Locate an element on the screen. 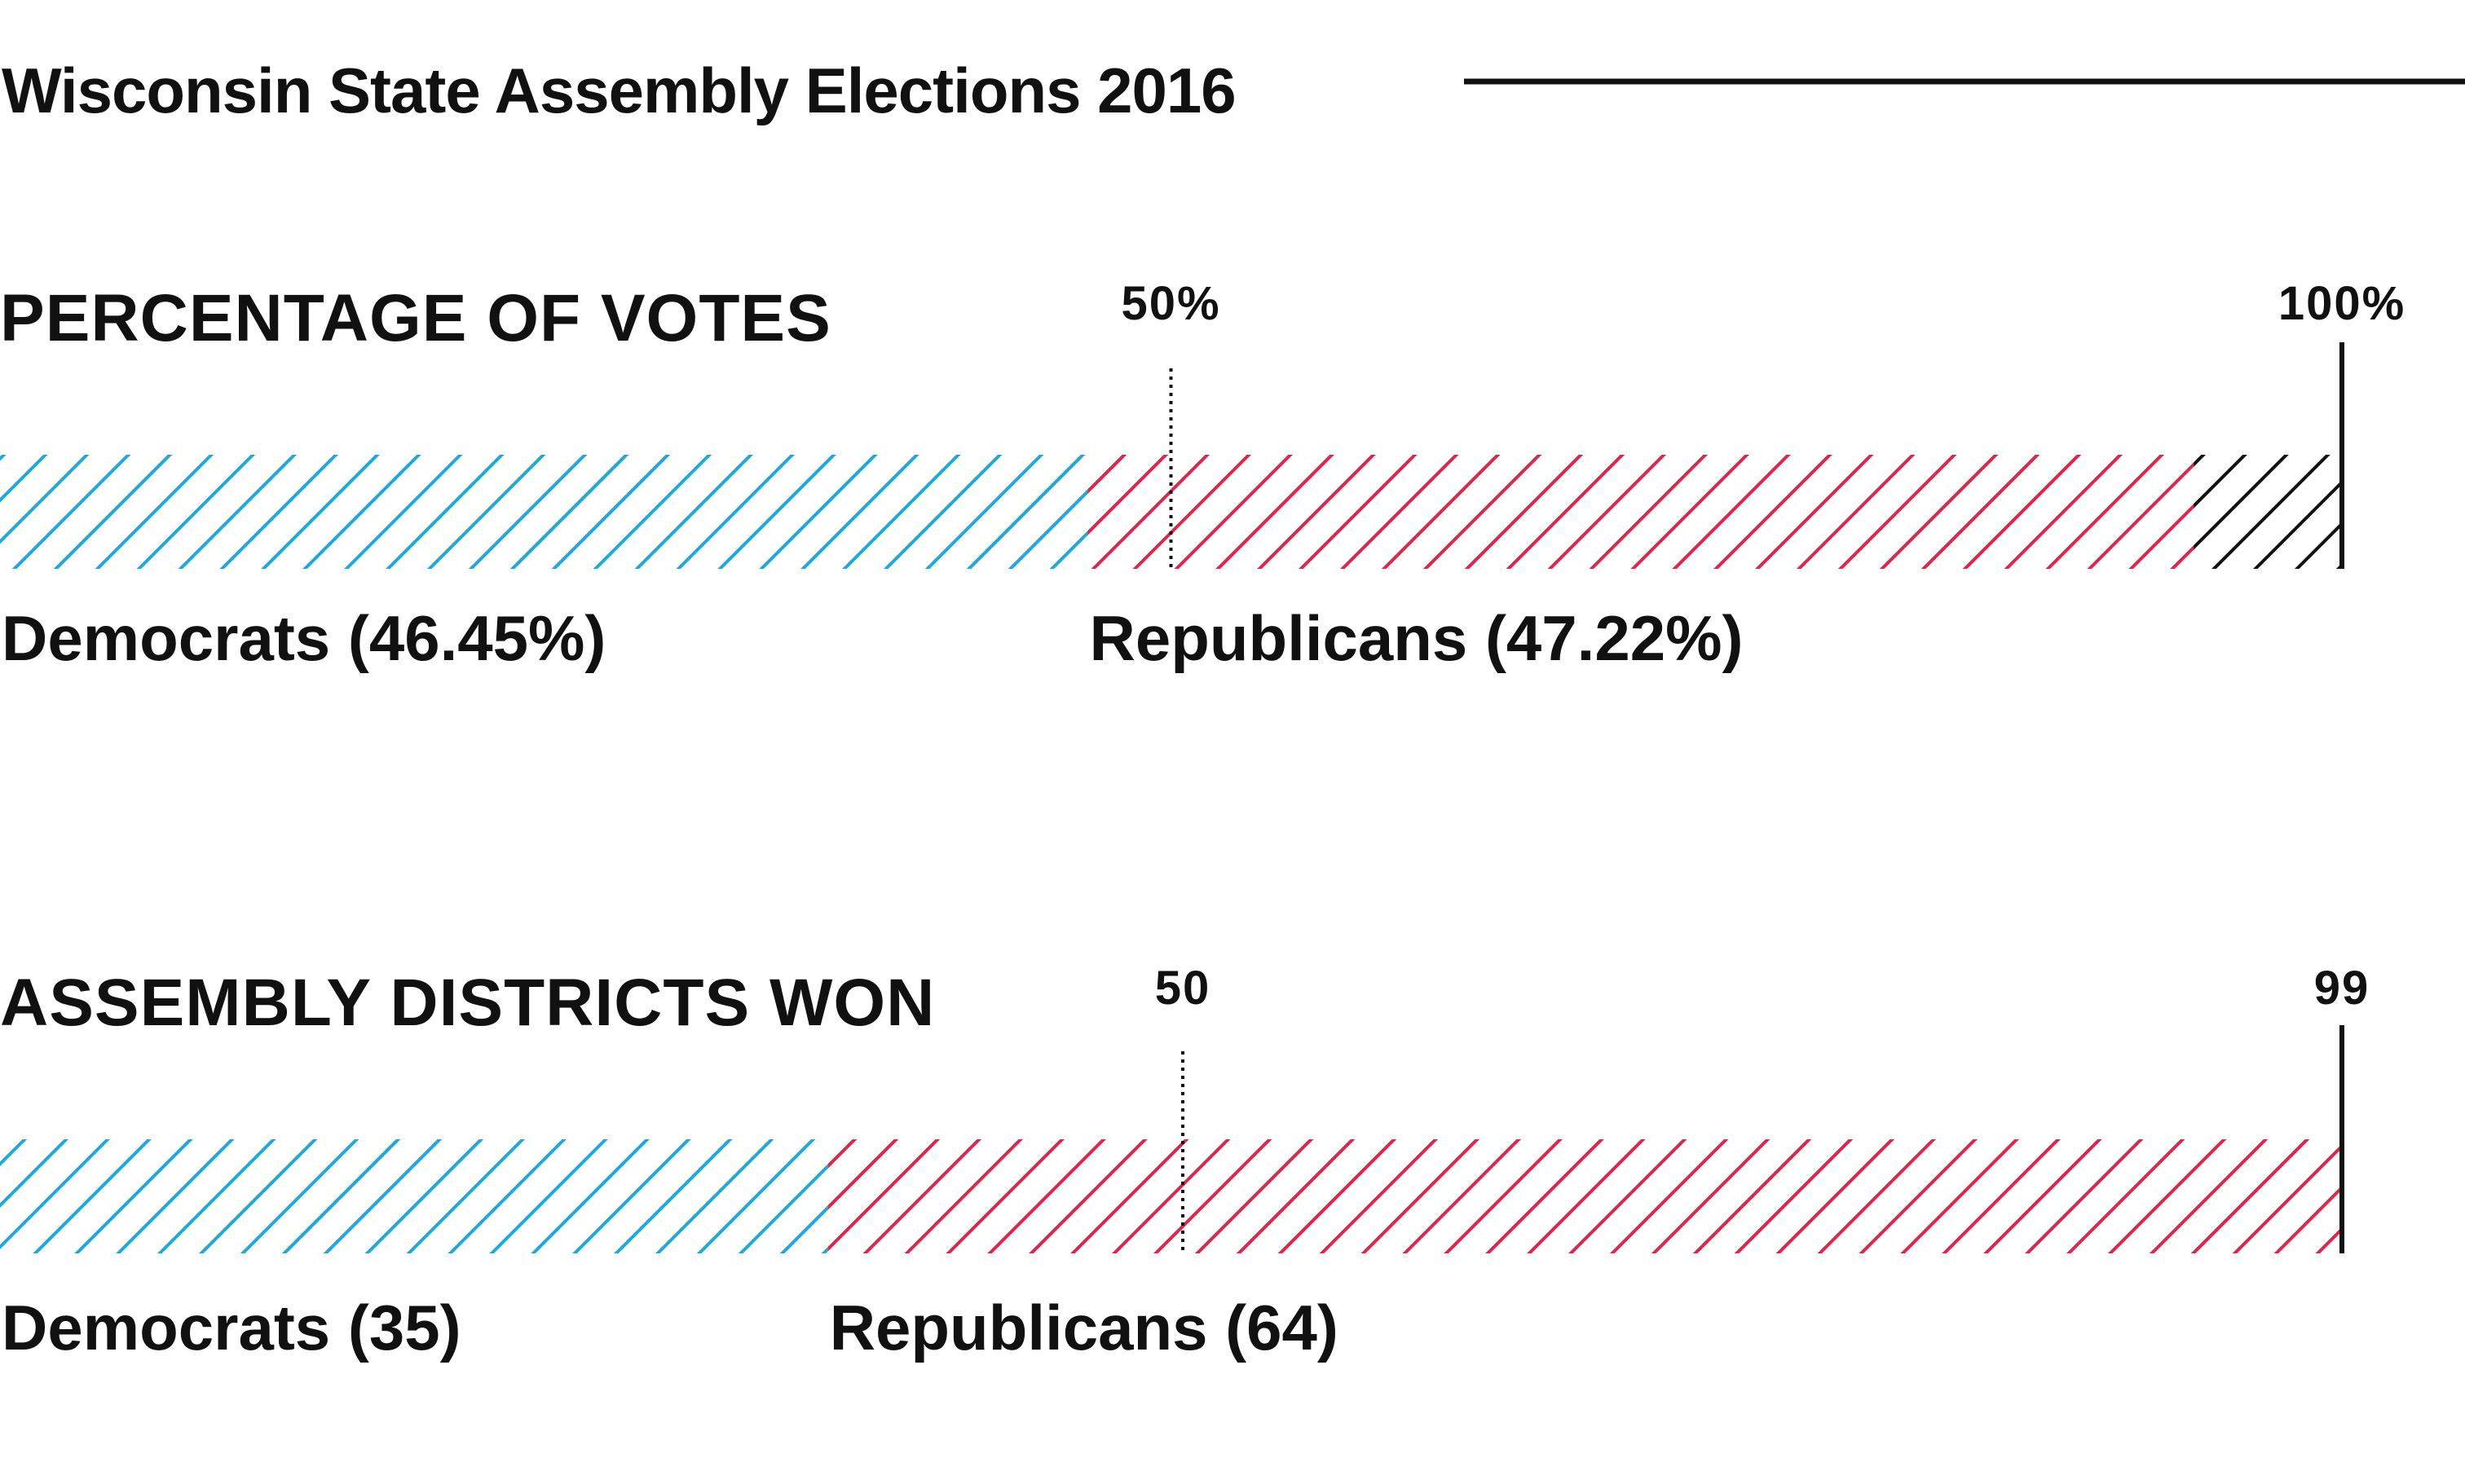 The width and height of the screenshot is (2465, 1484). reference-label-50: 50% is located at coordinates (1170, 303).